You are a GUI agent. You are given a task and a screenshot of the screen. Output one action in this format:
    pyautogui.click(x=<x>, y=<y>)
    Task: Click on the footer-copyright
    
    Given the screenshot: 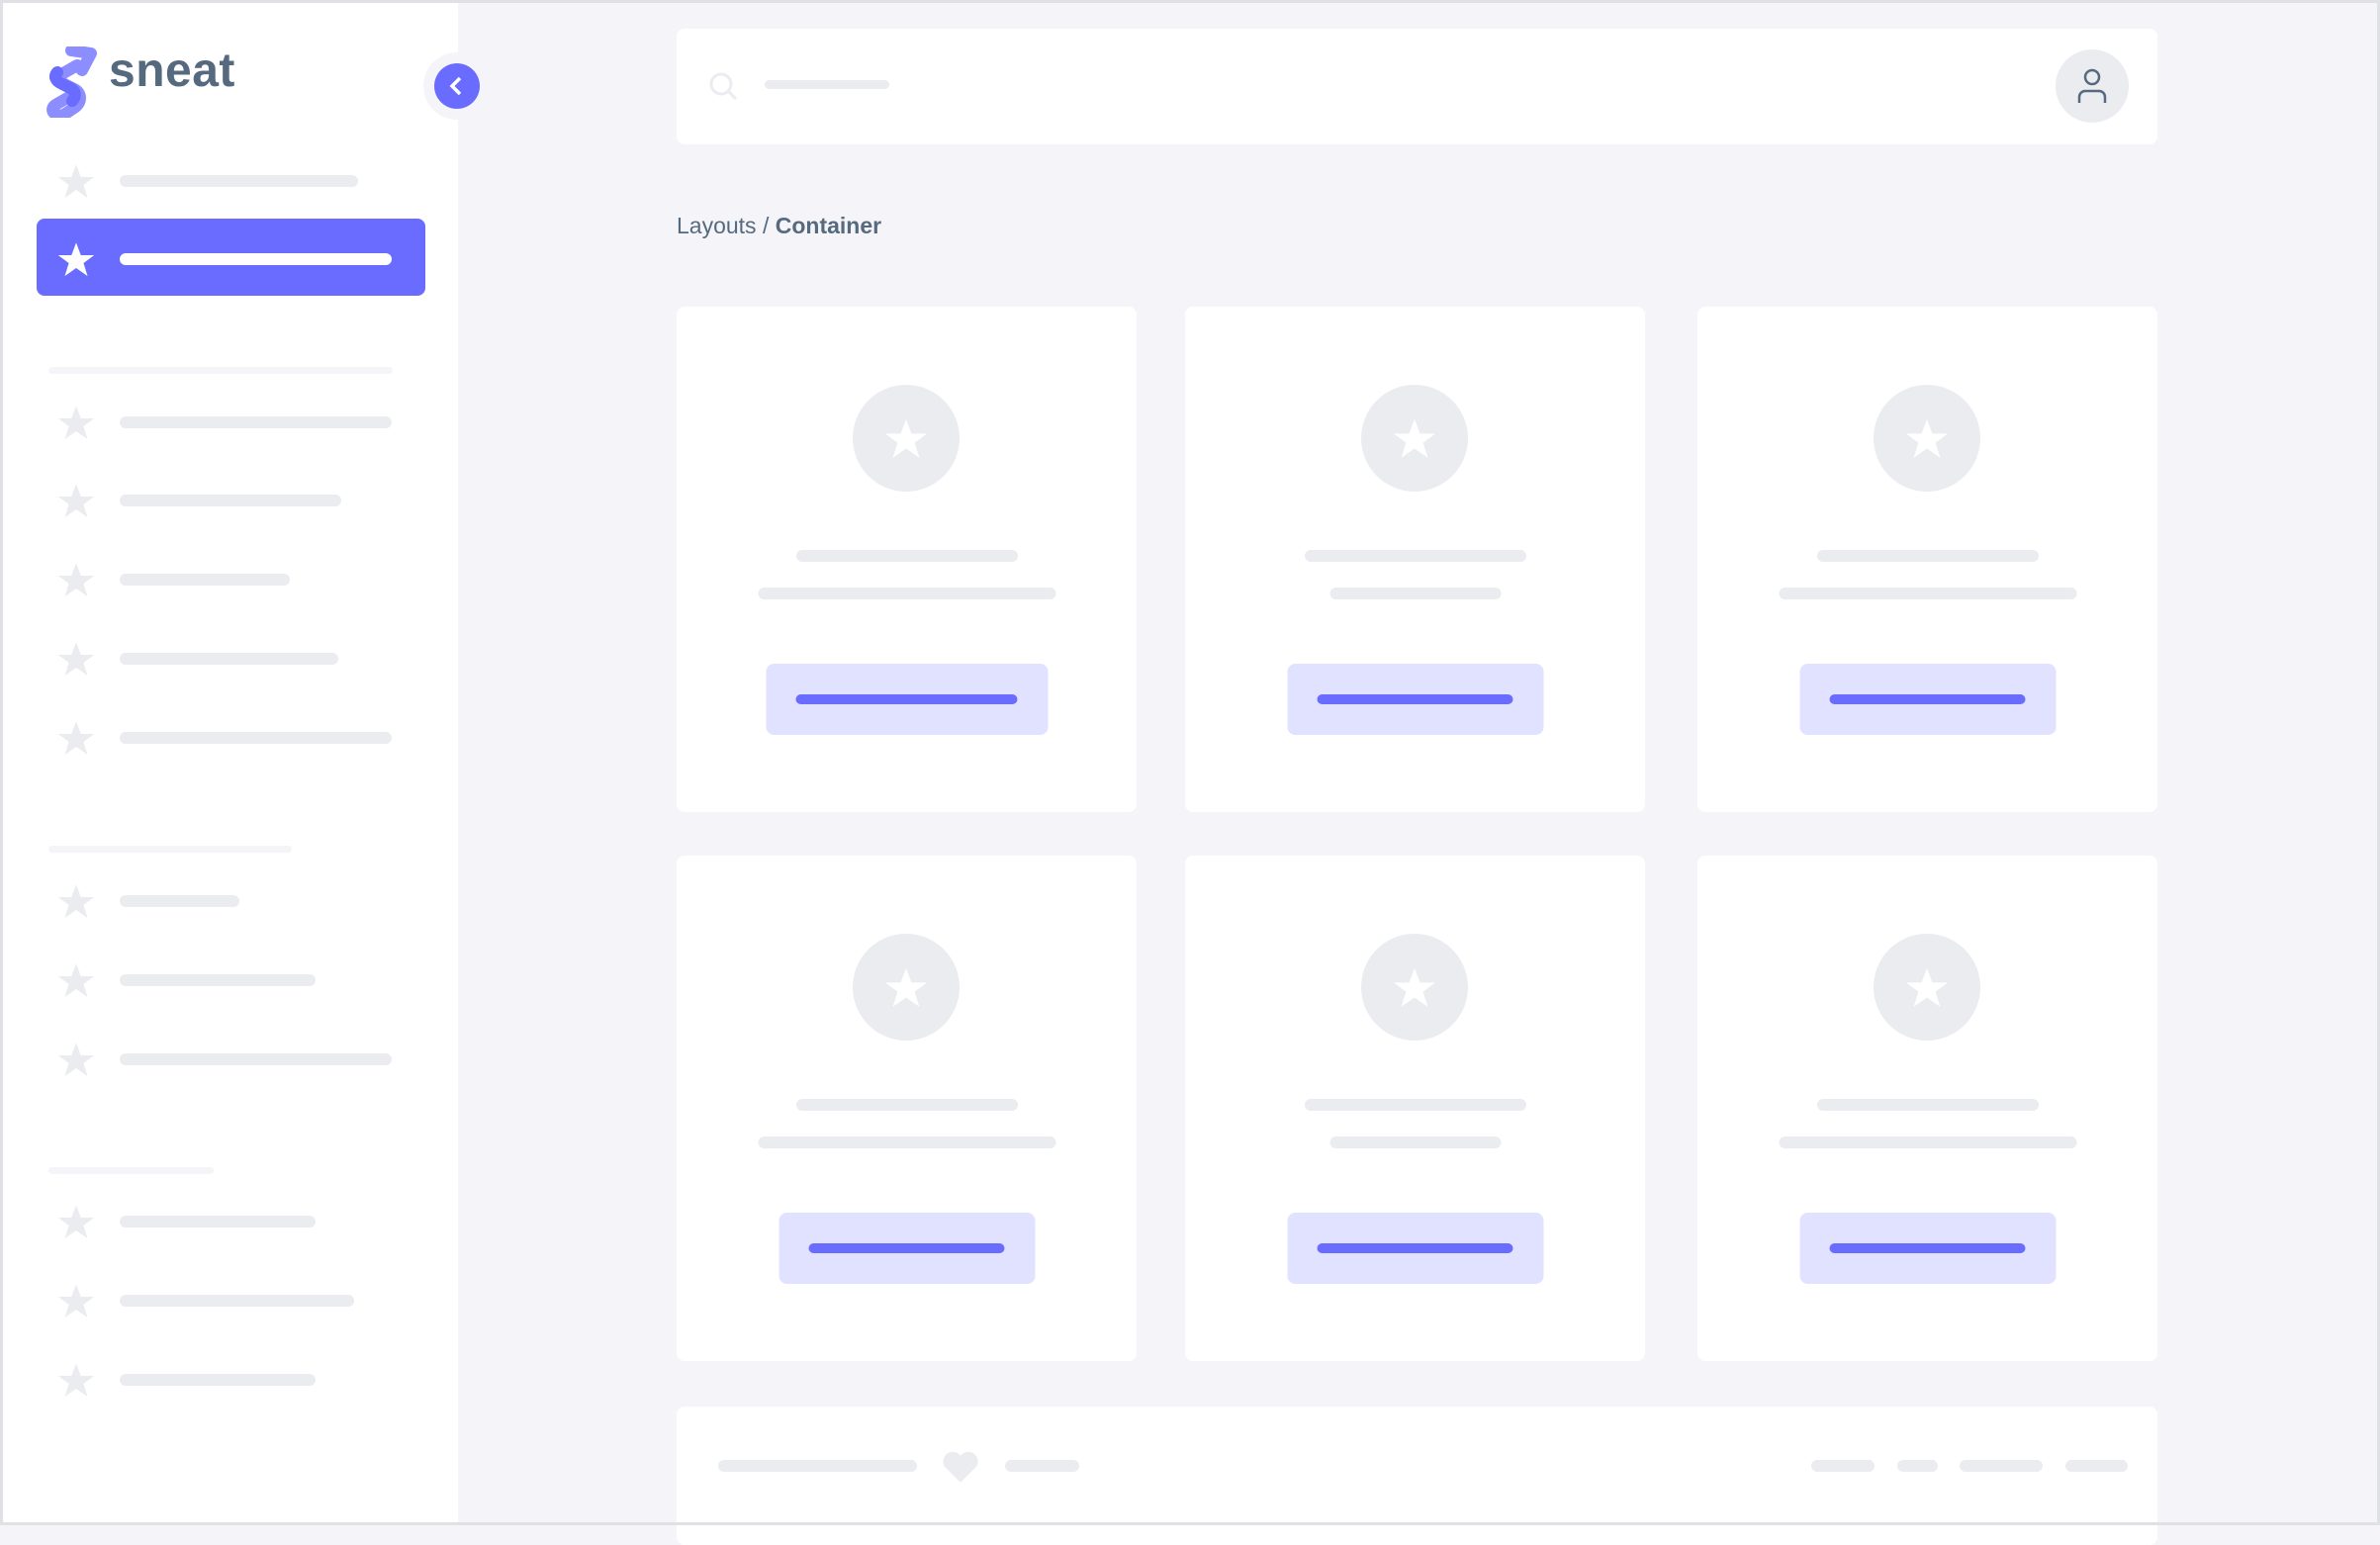 What is the action you would take?
    pyautogui.click(x=817, y=1466)
    